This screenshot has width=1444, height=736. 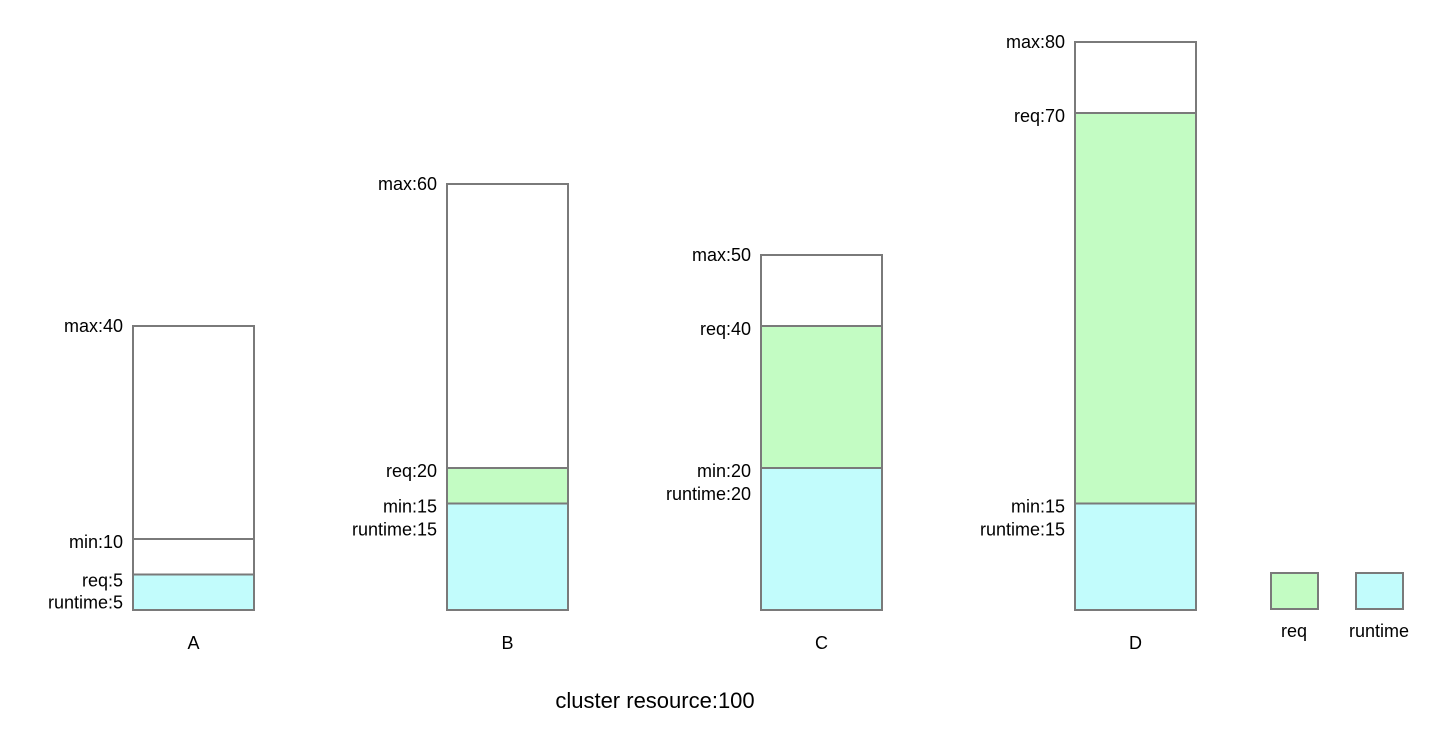 I want to click on queue-c-runtime-label: runtime:20, so click(x=708, y=494).